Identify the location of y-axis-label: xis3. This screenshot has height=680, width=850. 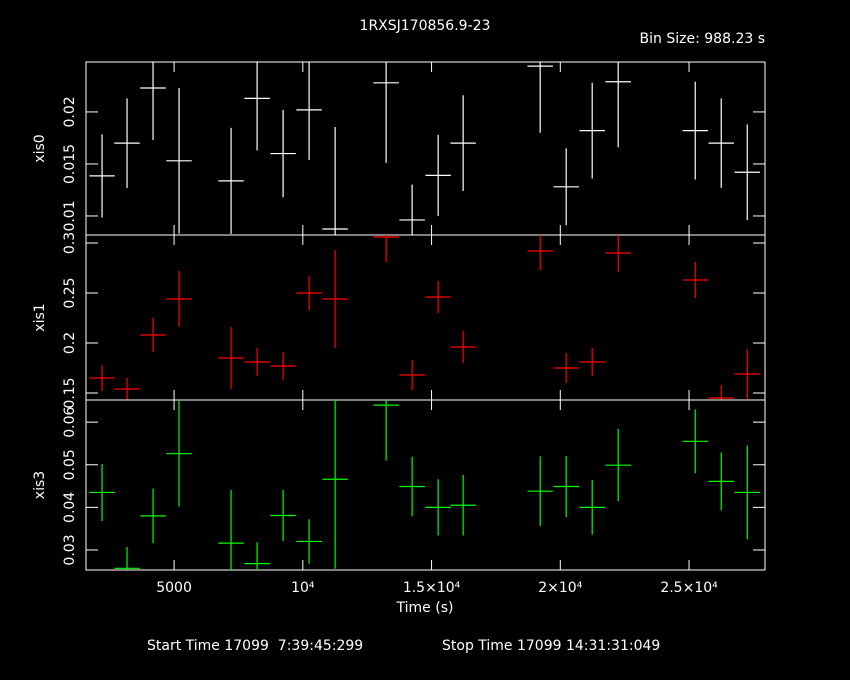
(40, 485).